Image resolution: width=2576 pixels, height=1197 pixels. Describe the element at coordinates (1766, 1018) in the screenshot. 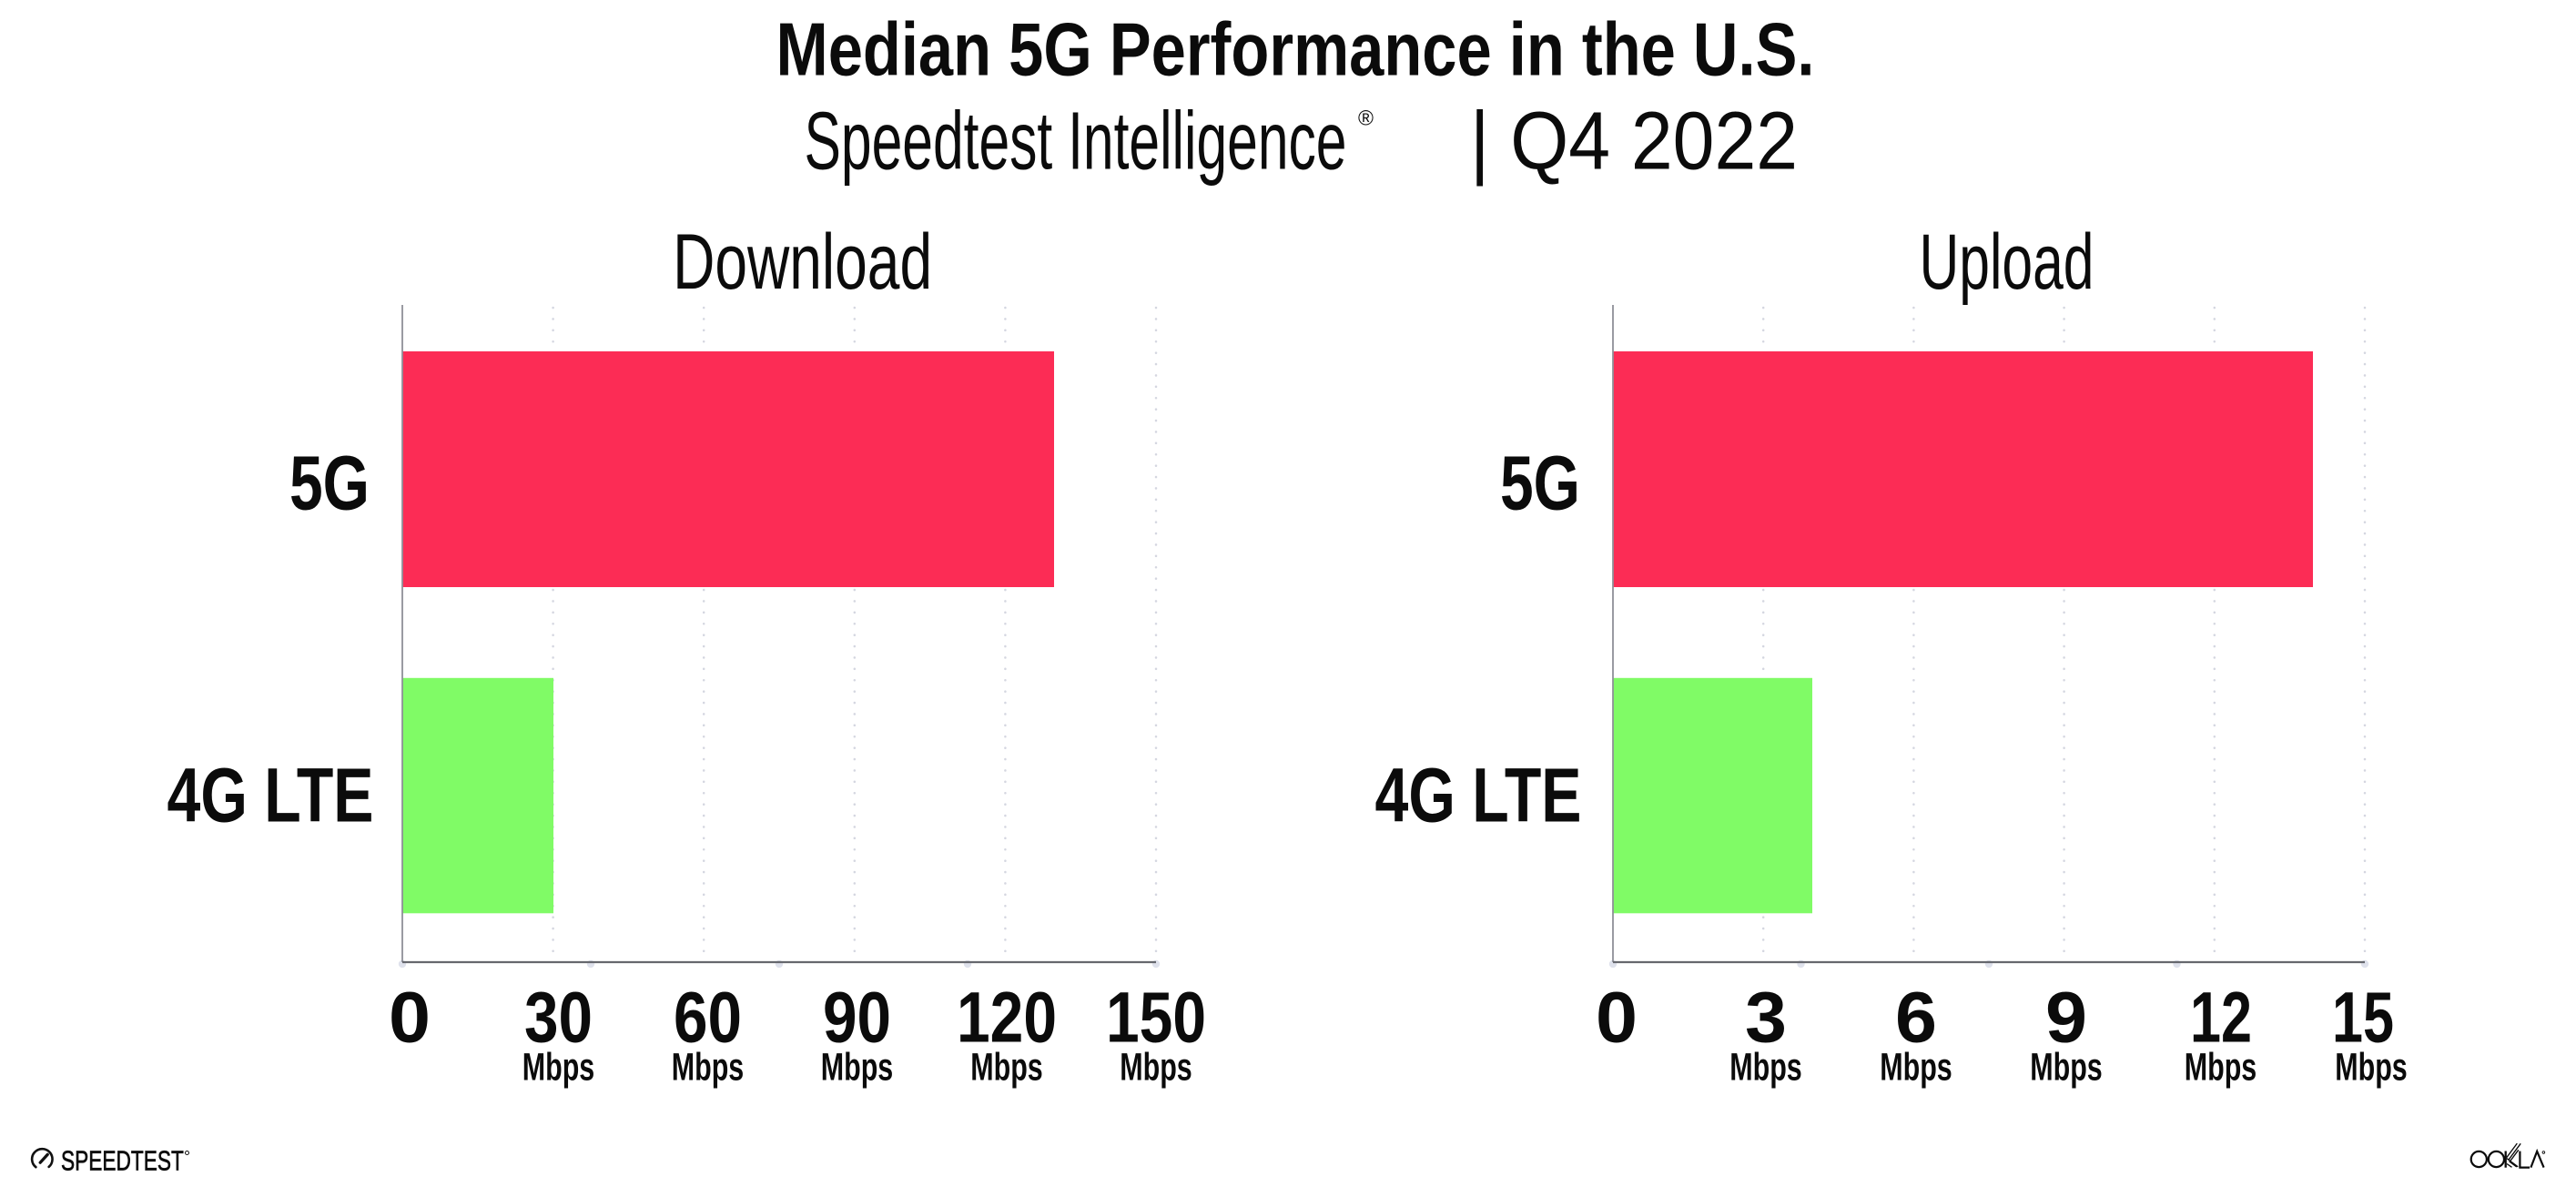

I see `svg-text: 3` at that location.